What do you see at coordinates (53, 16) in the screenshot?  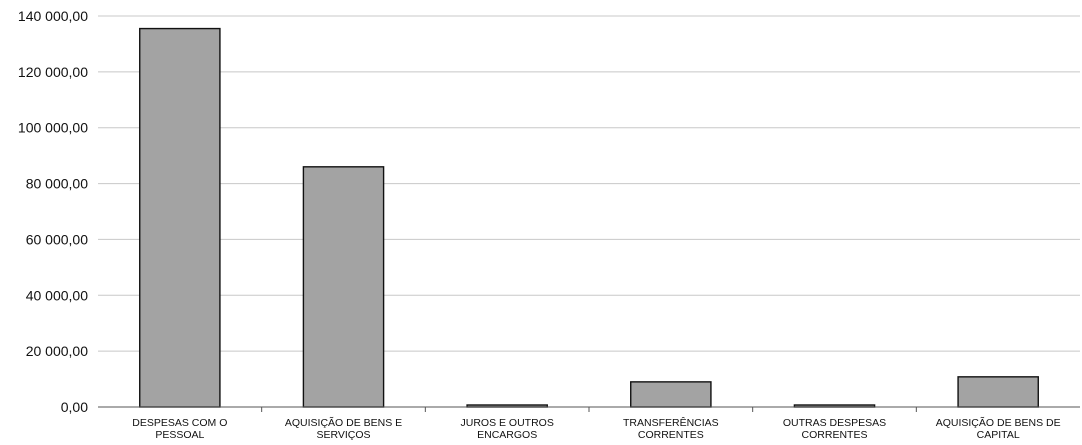 I see `y-tick-label: 140 000,00` at bounding box center [53, 16].